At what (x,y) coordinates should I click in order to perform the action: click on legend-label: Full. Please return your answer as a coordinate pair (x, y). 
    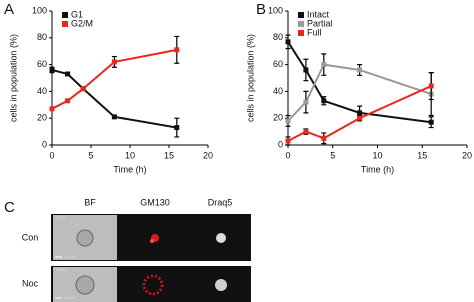
    Looking at the image, I should click on (314, 32).